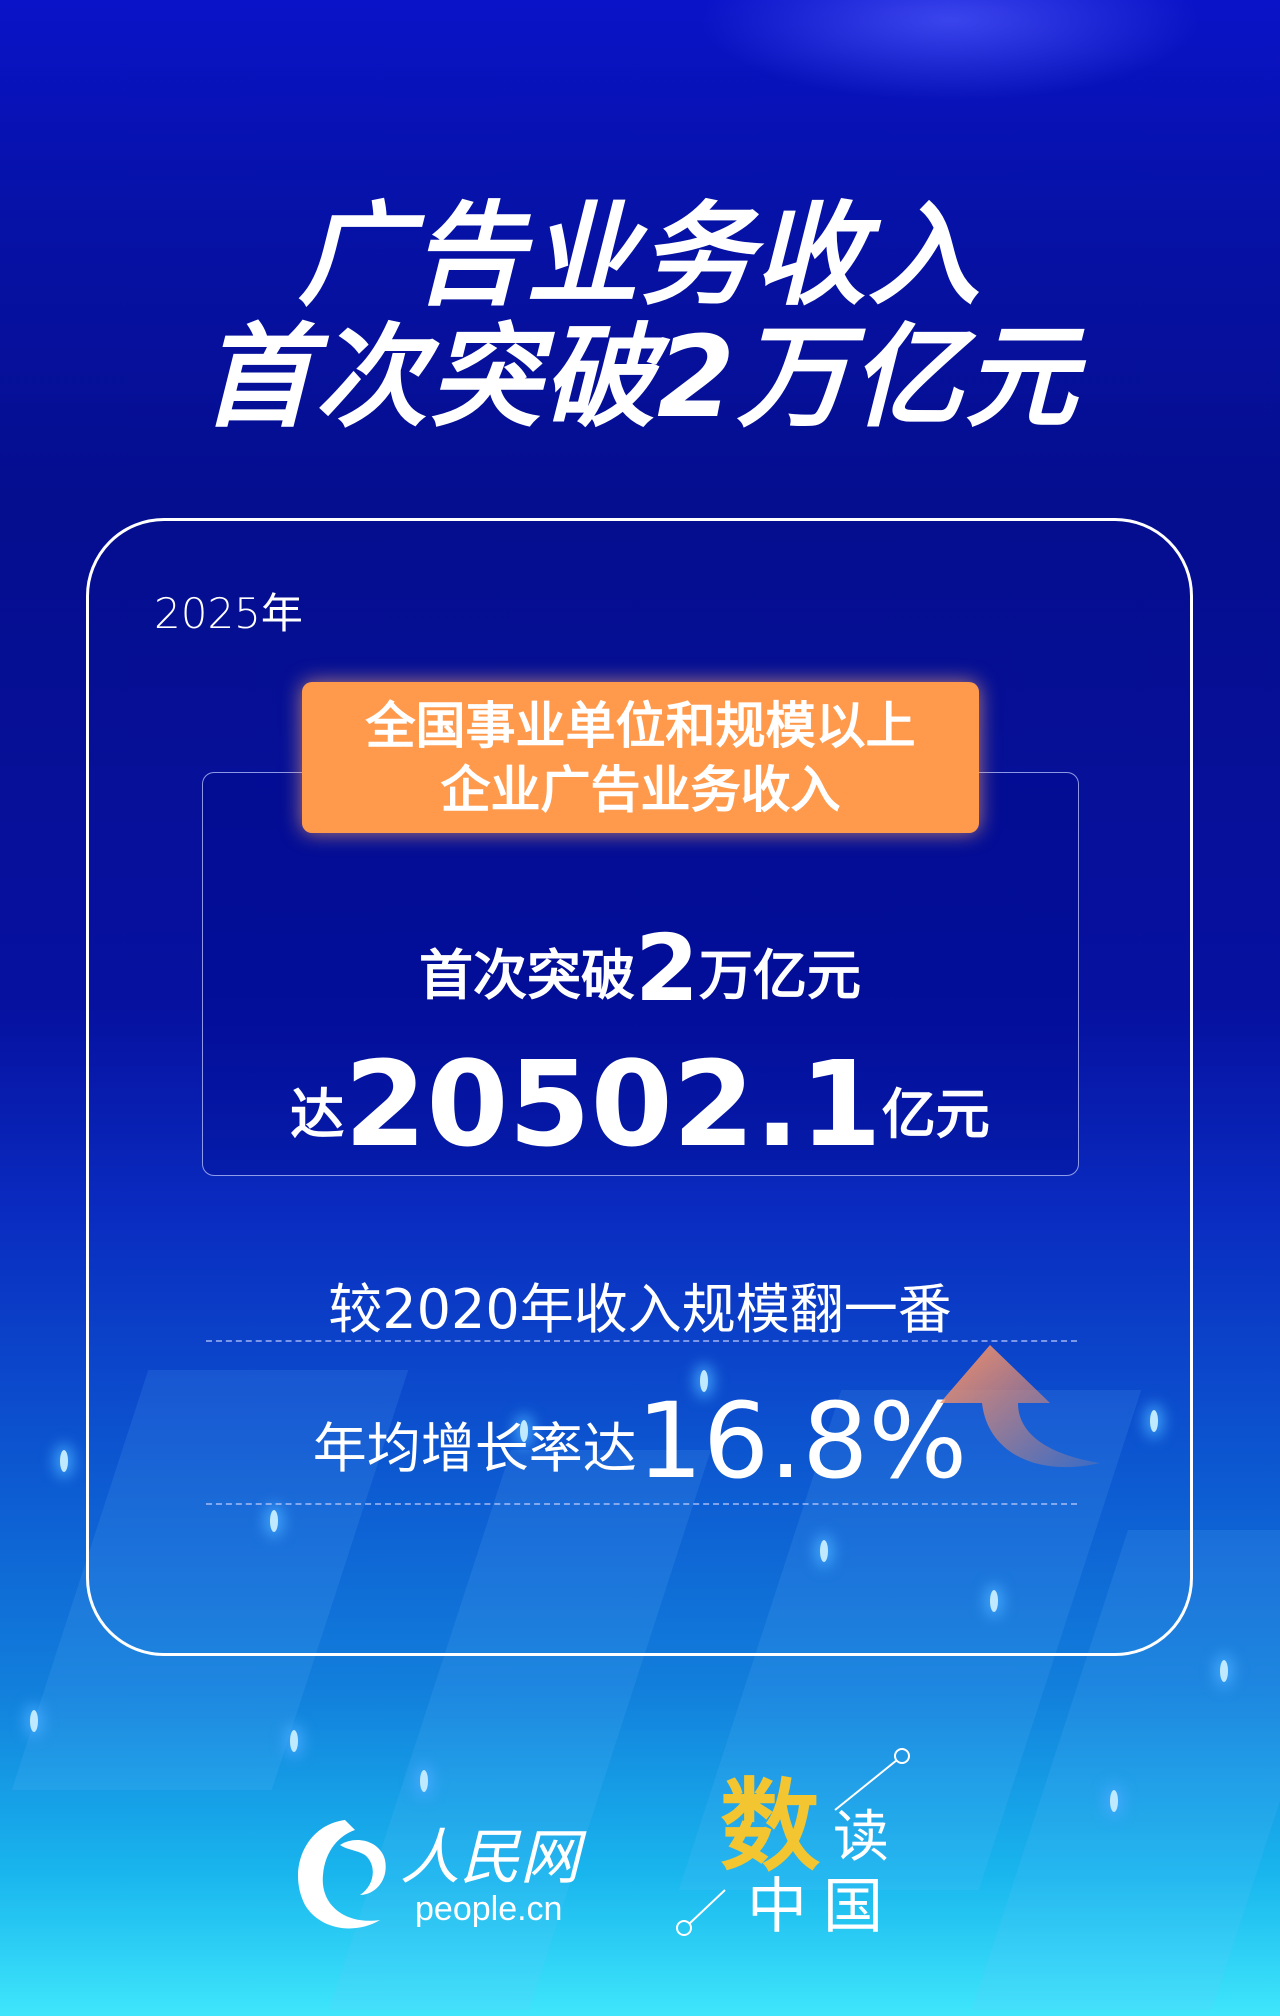  I want to click on stat2-prefix: 达, so click(317, 1114).